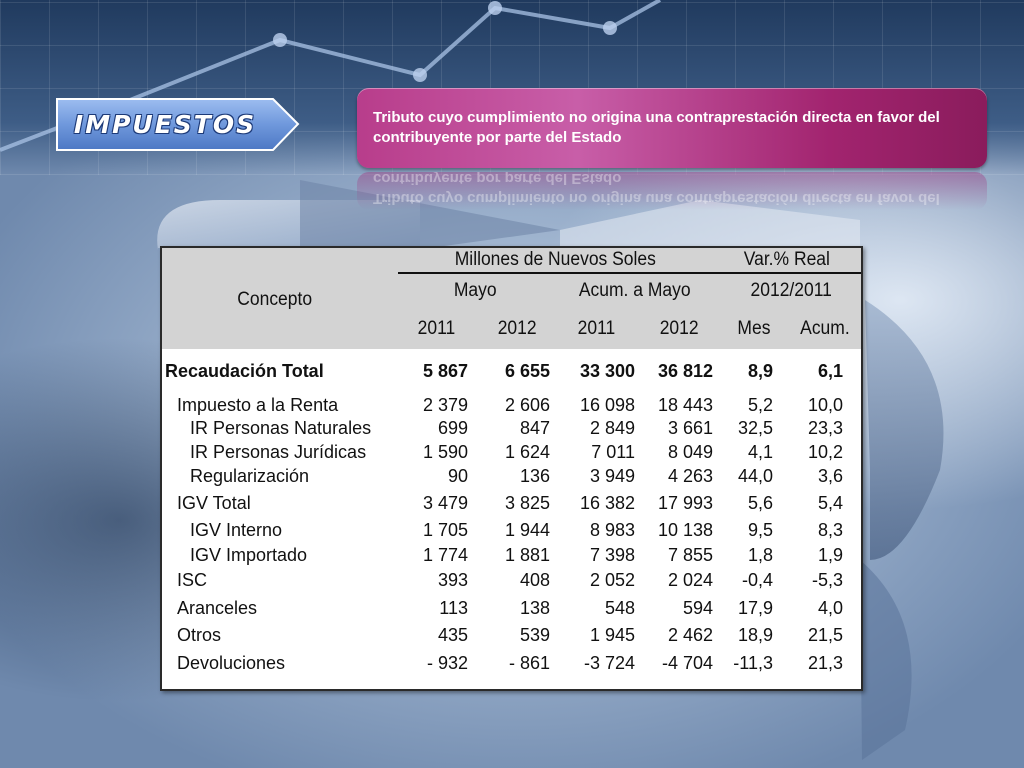  I want to click on cell-acum-2011: 2 849, so click(612, 428).